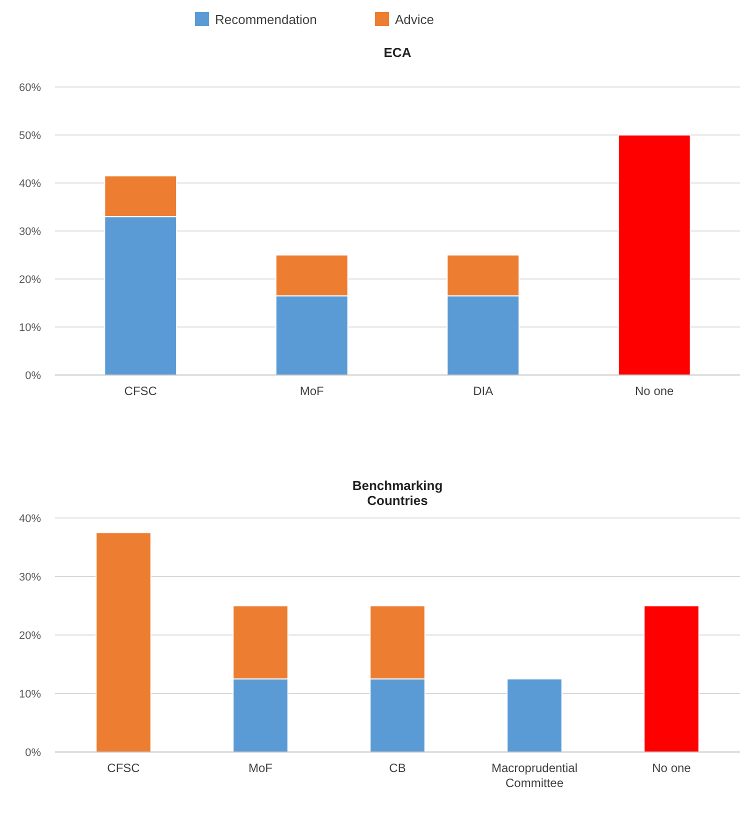 The width and height of the screenshot is (751, 833). I want to click on x-tick-label: DIA, so click(483, 391).